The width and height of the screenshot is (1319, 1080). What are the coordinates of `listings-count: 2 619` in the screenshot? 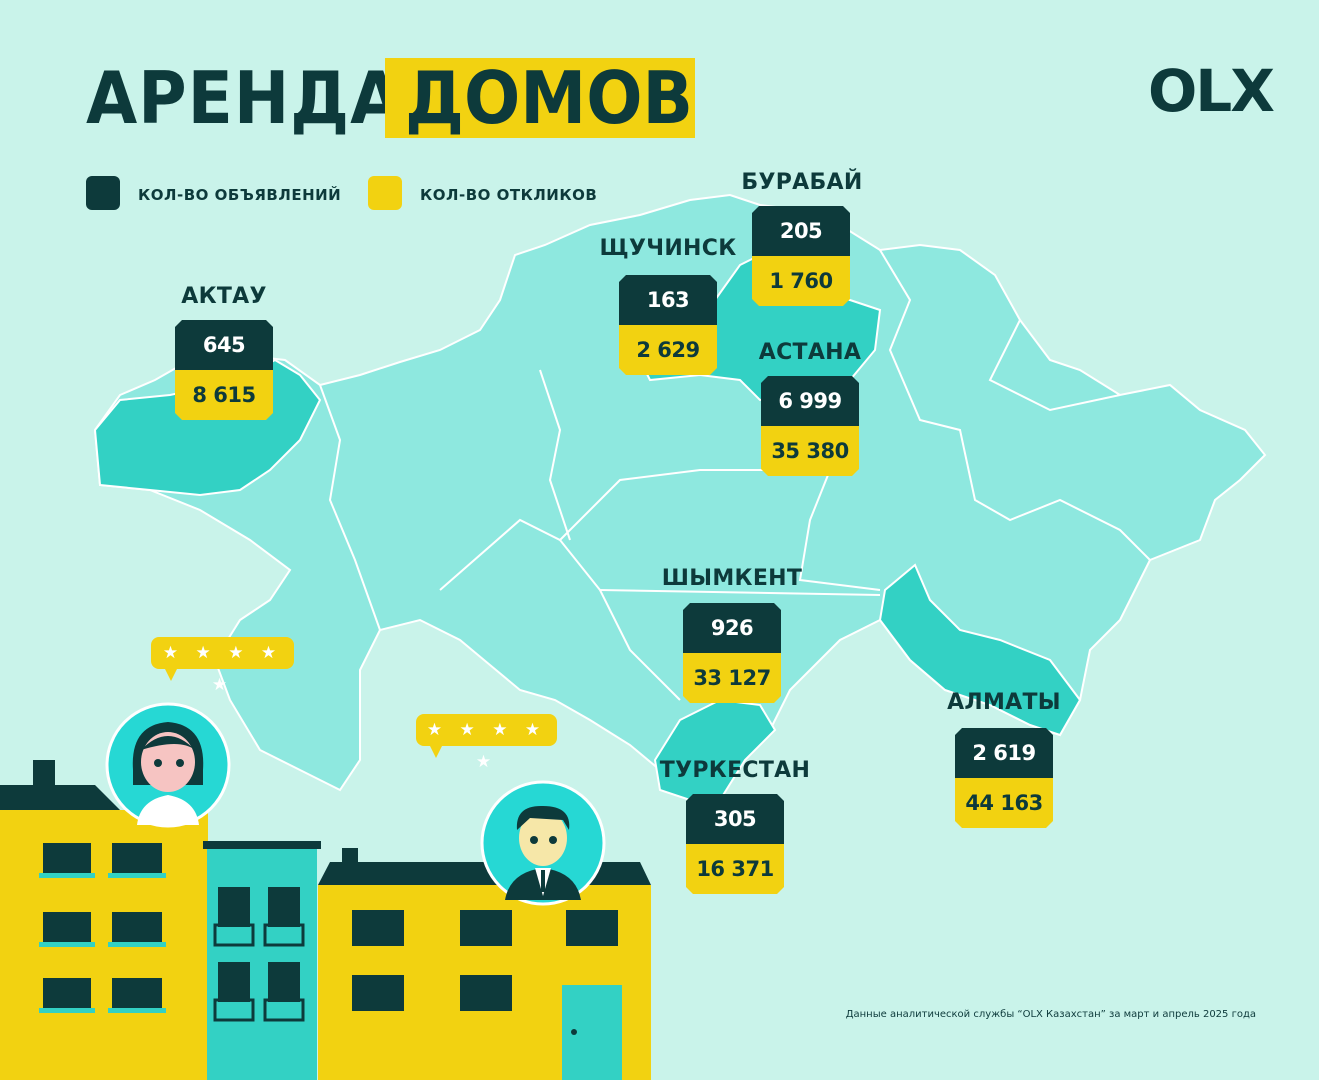 It's located at (1004, 753).